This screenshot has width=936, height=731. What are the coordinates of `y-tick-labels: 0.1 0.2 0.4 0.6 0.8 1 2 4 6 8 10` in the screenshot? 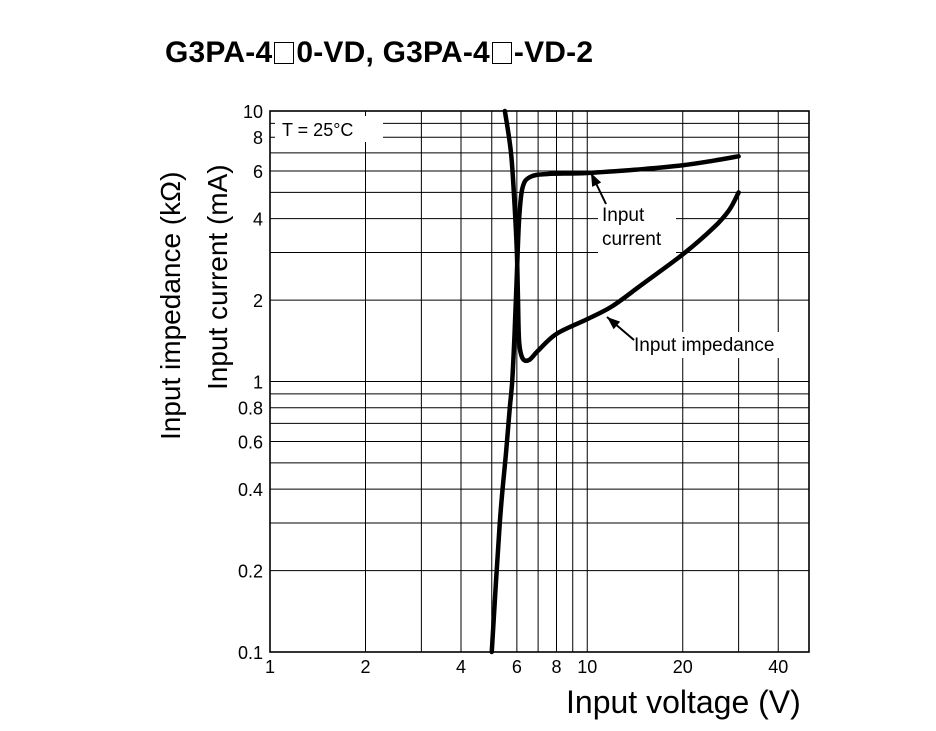 It's located at (250, 382).